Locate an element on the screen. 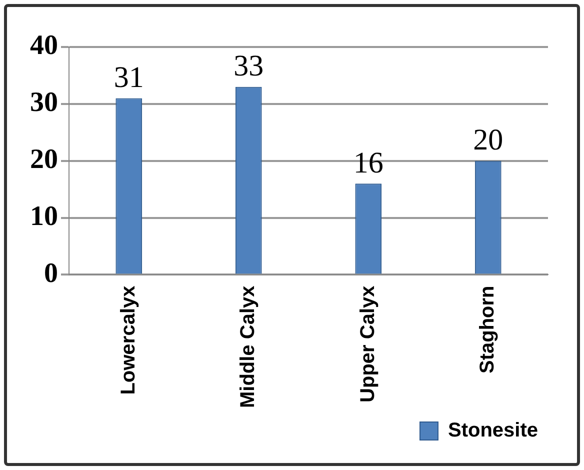 The image size is (584, 470). y-tick-label: 30 is located at coordinates (44, 102).